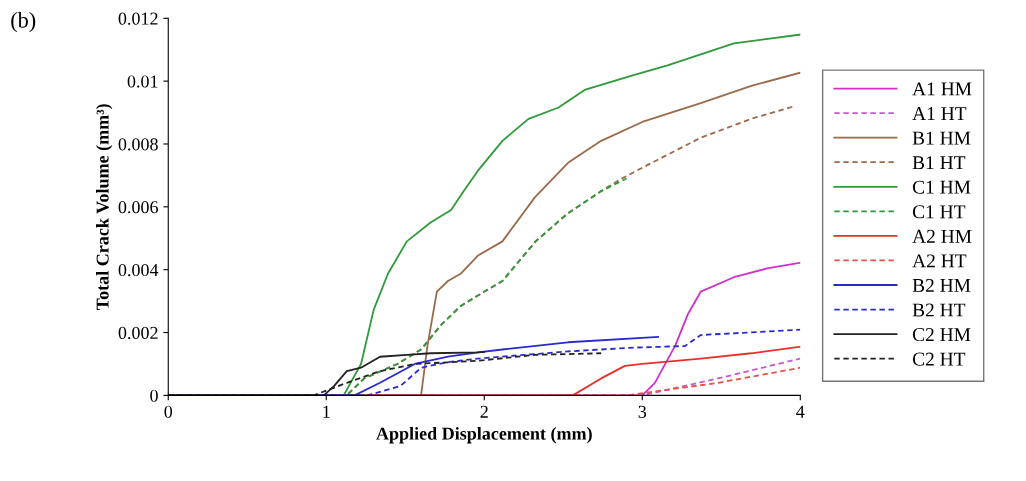  I want to click on legend-label: B1 HM, so click(941, 138).